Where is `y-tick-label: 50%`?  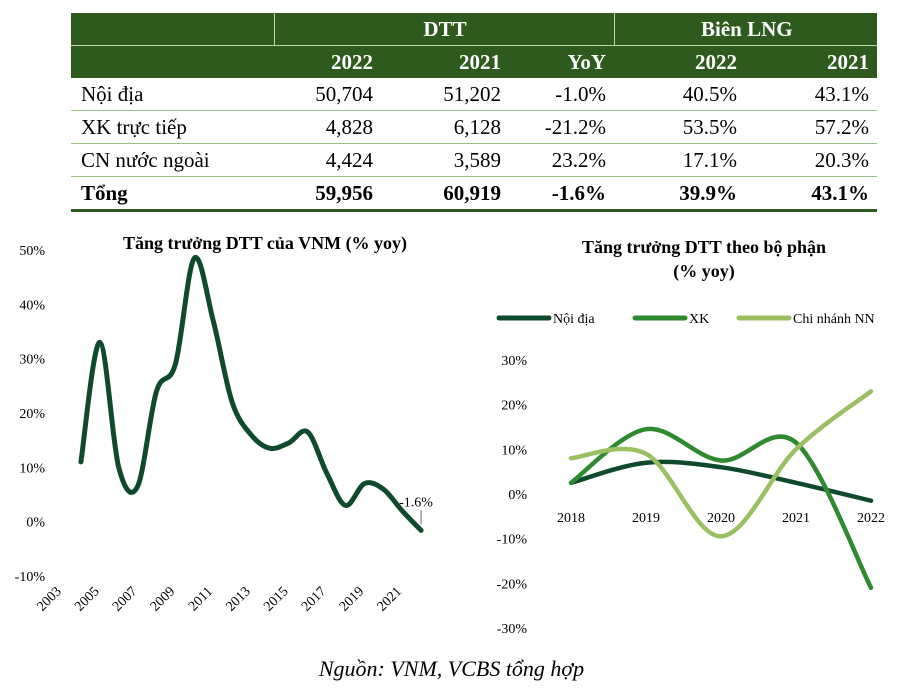
y-tick-label: 50% is located at coordinates (32, 251).